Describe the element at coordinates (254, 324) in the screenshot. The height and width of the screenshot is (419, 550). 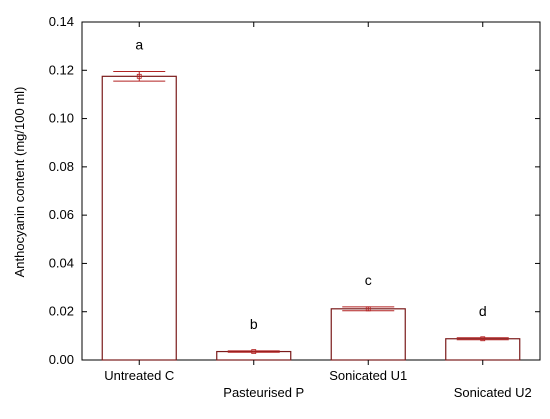
I see `significance-letter: b` at that location.